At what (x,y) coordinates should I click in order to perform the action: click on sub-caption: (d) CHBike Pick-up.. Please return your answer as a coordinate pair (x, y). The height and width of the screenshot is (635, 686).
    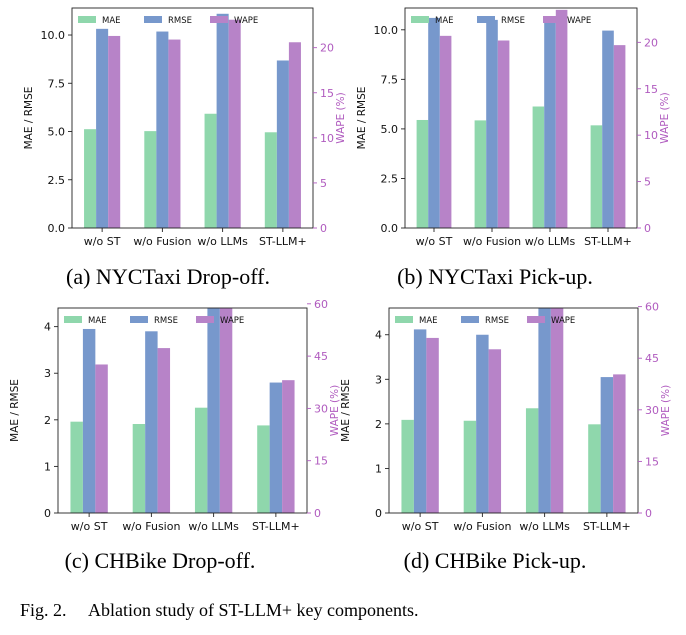
    Looking at the image, I should click on (495, 560).